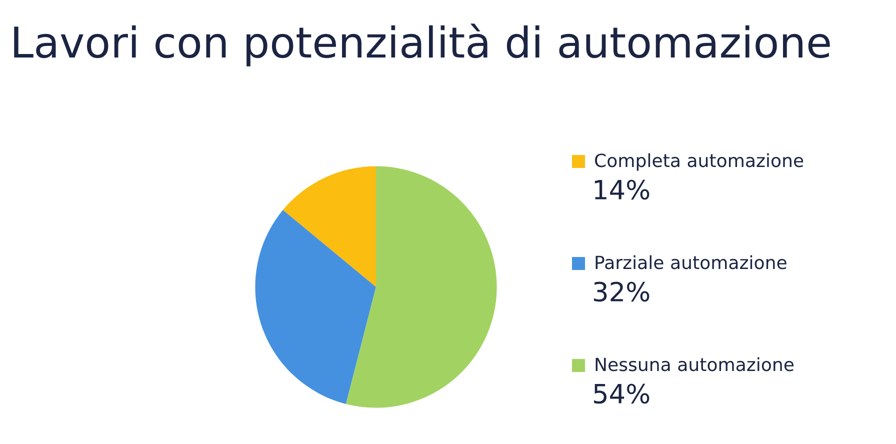  I want to click on chart-title: Lavori con potenzialità di automazione, so click(422, 45).